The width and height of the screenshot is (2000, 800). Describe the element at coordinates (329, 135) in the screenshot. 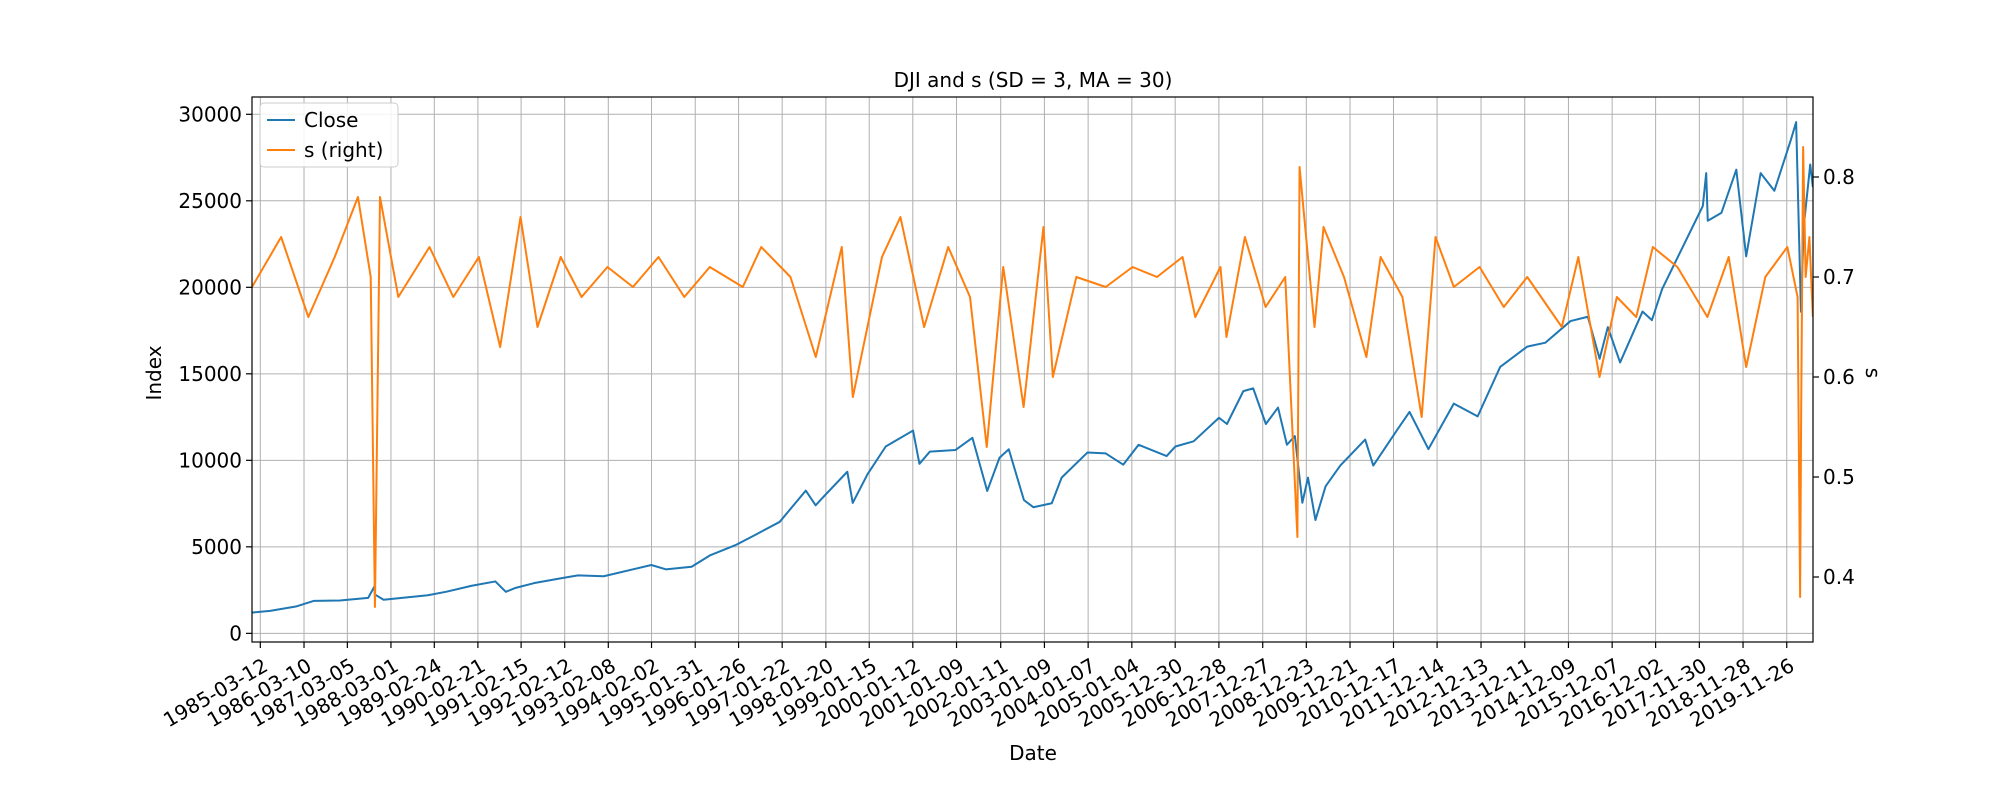

I see `legend: Close s (right)` at that location.